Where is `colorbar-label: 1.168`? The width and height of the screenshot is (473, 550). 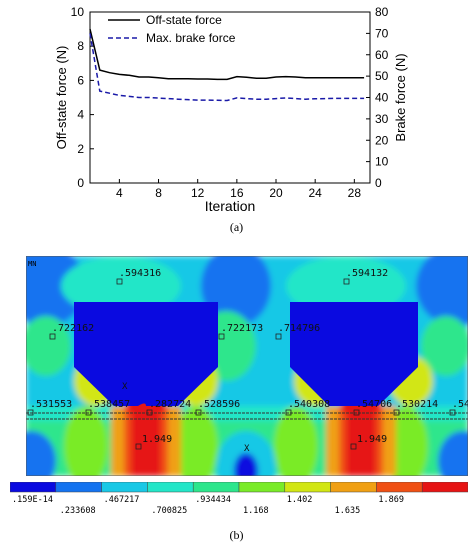
colorbar-label: 1.168 is located at coordinates (256, 511).